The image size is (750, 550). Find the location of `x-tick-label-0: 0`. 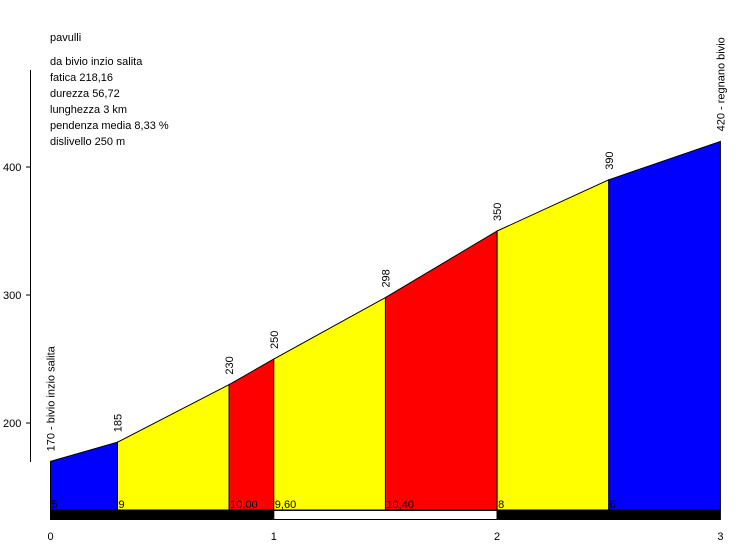

x-tick-label-0: 0 is located at coordinates (50, 537).